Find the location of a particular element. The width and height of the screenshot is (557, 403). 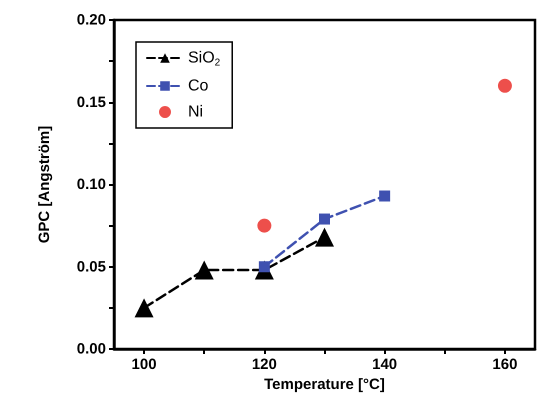

x-tick-label: 100 is located at coordinates (144, 364).